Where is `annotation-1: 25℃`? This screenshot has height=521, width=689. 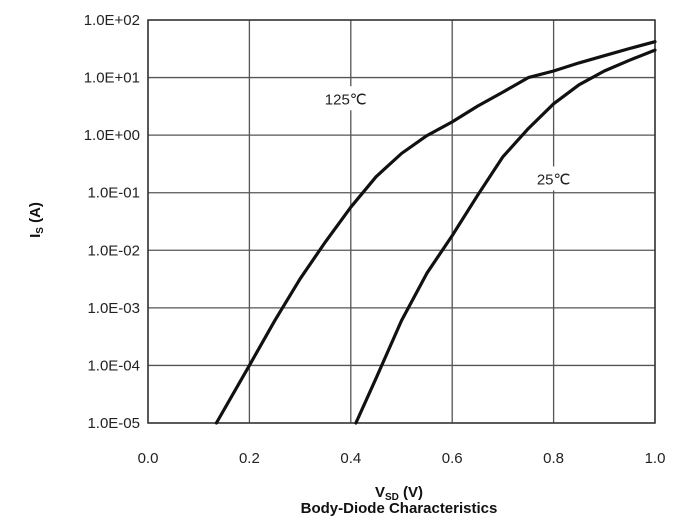
annotation-1: 25℃ is located at coordinates (554, 179).